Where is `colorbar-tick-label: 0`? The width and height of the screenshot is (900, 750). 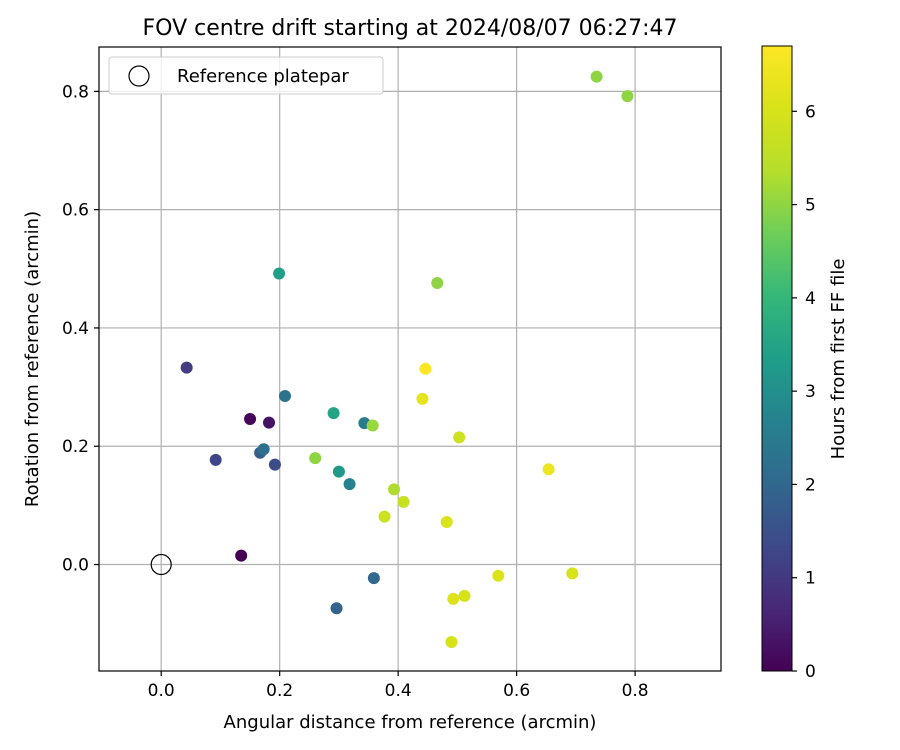 colorbar-tick-label: 0 is located at coordinates (810, 672).